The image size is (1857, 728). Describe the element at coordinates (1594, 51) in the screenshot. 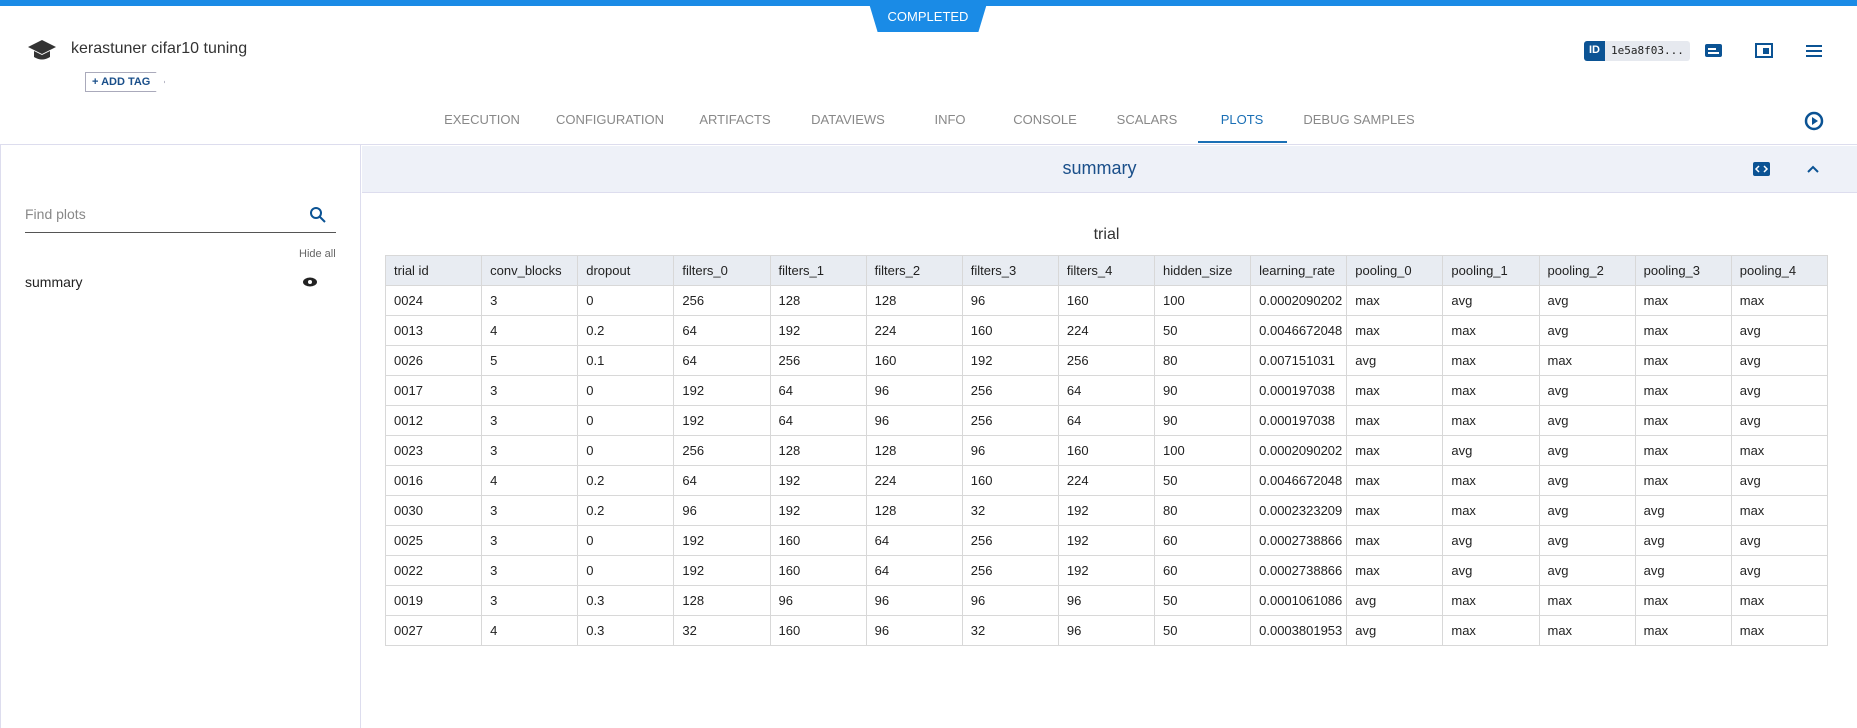

I see `id-label: ID` at that location.